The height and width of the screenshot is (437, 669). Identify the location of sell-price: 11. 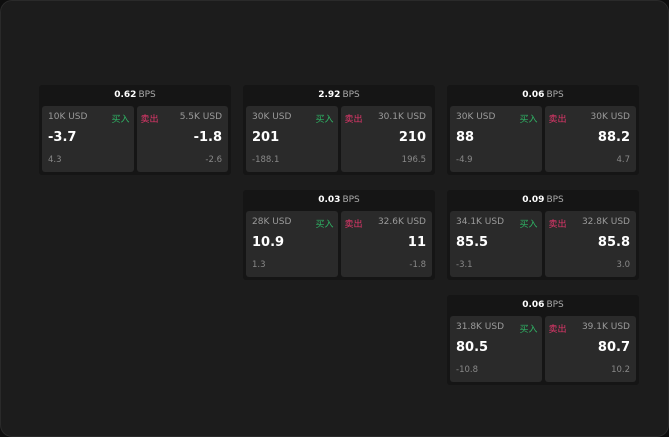
(416, 242).